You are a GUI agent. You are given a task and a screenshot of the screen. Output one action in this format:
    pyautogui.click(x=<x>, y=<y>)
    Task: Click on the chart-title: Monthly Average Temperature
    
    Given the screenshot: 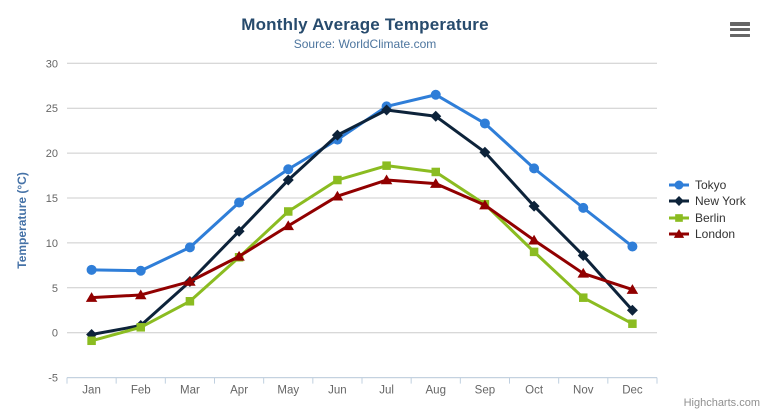 What is the action you would take?
    pyautogui.click(x=365, y=24)
    